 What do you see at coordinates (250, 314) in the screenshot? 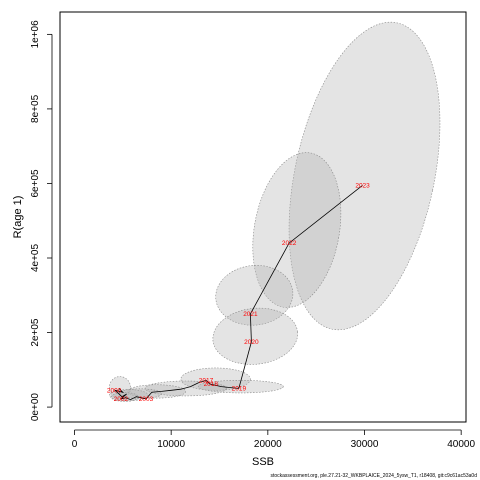
I see `point-label: 2021` at bounding box center [250, 314].